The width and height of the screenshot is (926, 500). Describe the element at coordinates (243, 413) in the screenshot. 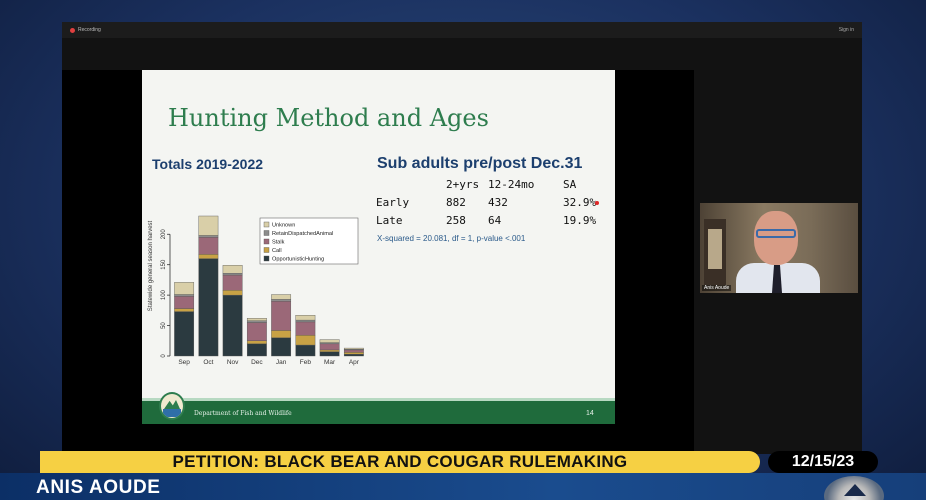

I see `department-name: Department of Fish and Wildlife` at that location.